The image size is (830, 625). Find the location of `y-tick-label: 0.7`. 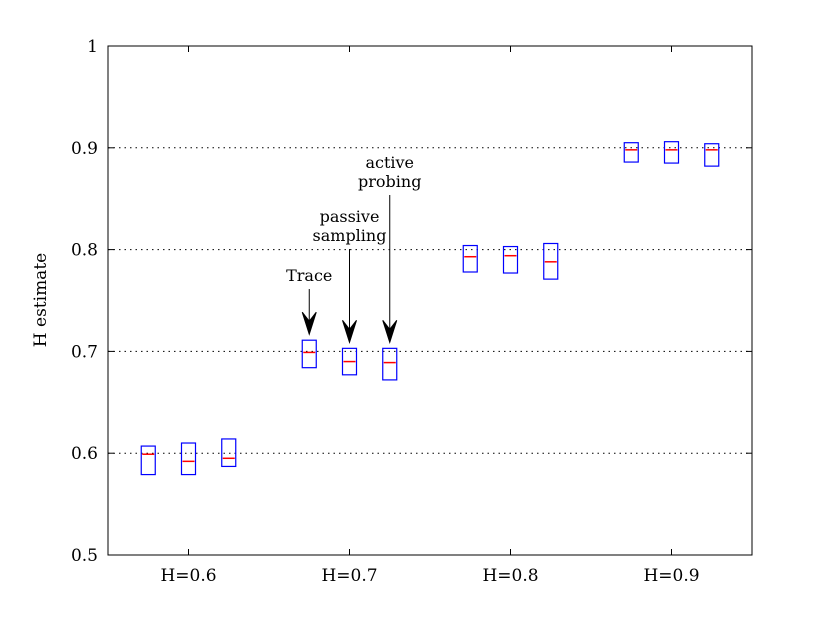

y-tick-label: 0.7 is located at coordinates (84, 352).